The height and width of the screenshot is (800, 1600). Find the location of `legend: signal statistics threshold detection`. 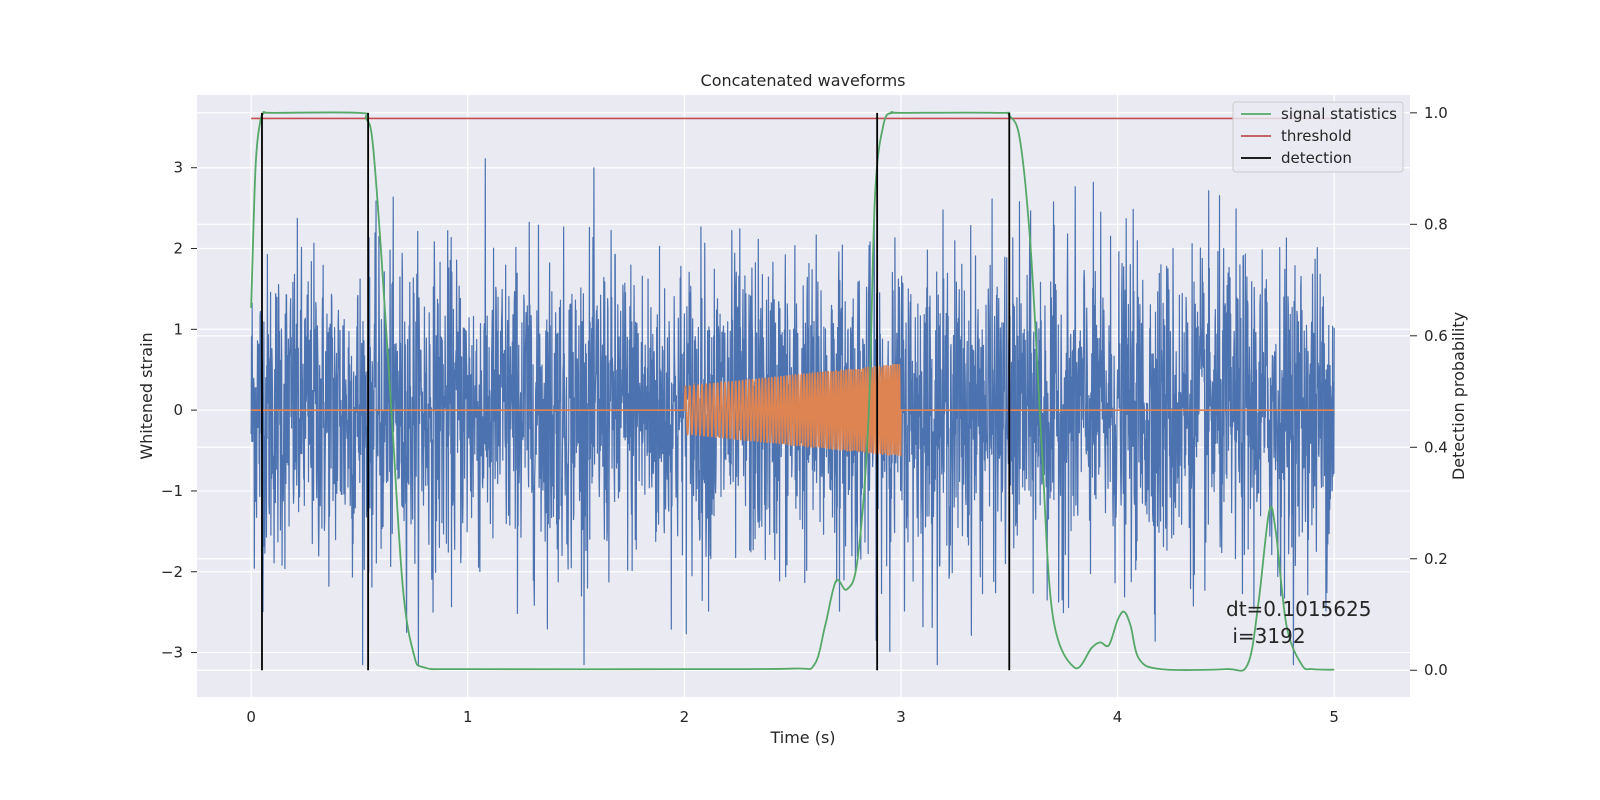

legend: signal statistics threshold detection is located at coordinates (1318, 137).